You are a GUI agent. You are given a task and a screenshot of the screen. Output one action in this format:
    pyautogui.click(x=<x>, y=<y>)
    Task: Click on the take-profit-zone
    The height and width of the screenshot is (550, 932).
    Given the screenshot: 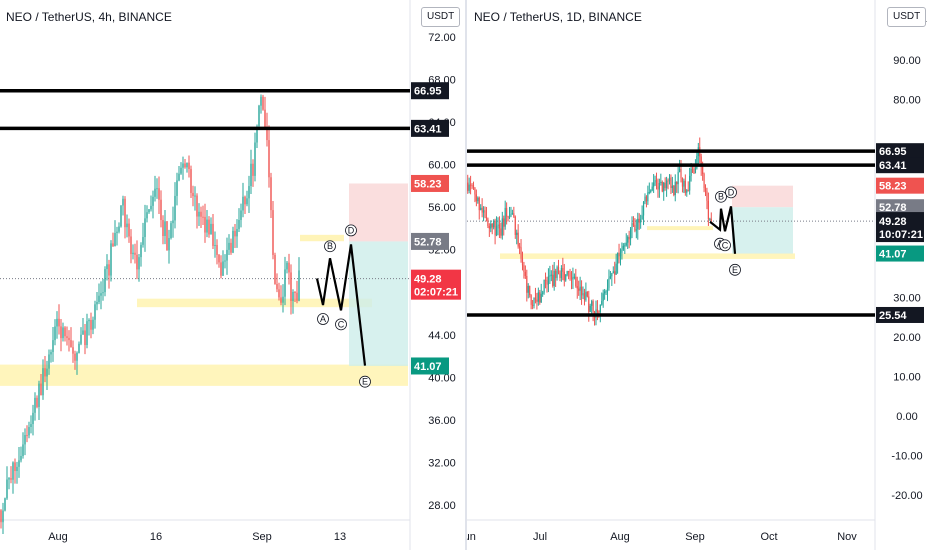 What is the action you would take?
    pyautogui.click(x=762, y=230)
    